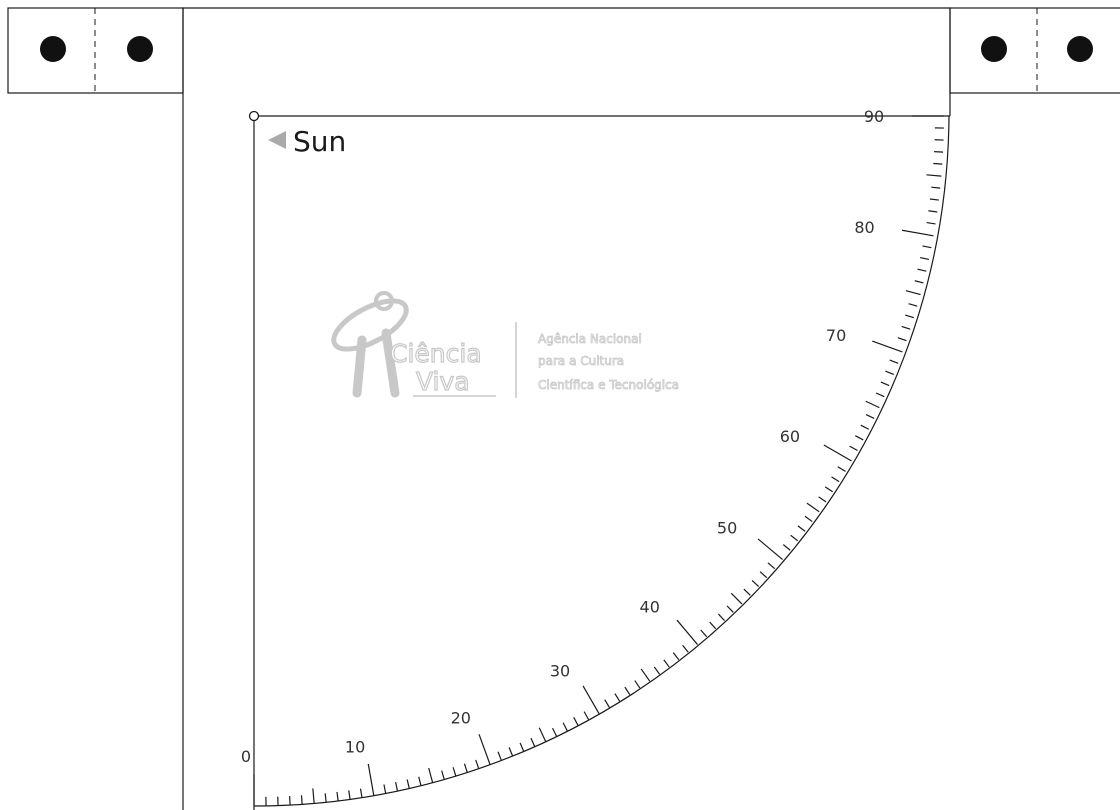  I want to click on scale-label-50: 50, so click(727, 527).